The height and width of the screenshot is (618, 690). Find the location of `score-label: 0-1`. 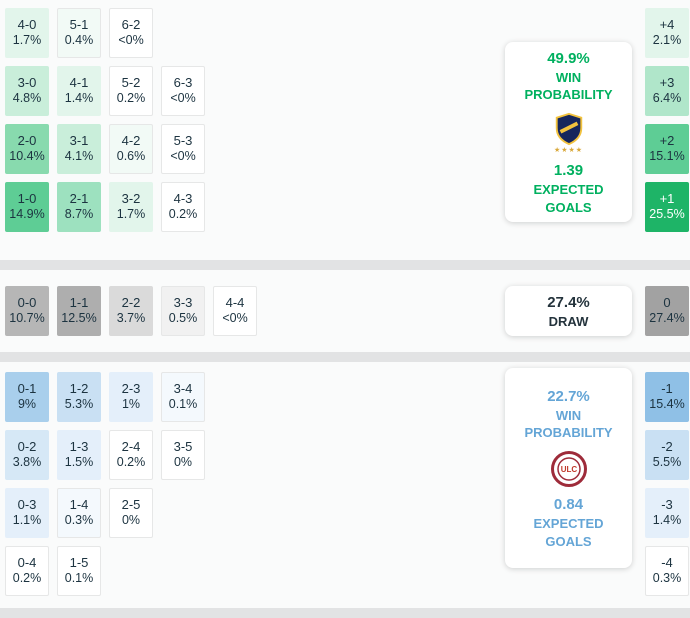

score-label: 0-1 is located at coordinates (27, 389).